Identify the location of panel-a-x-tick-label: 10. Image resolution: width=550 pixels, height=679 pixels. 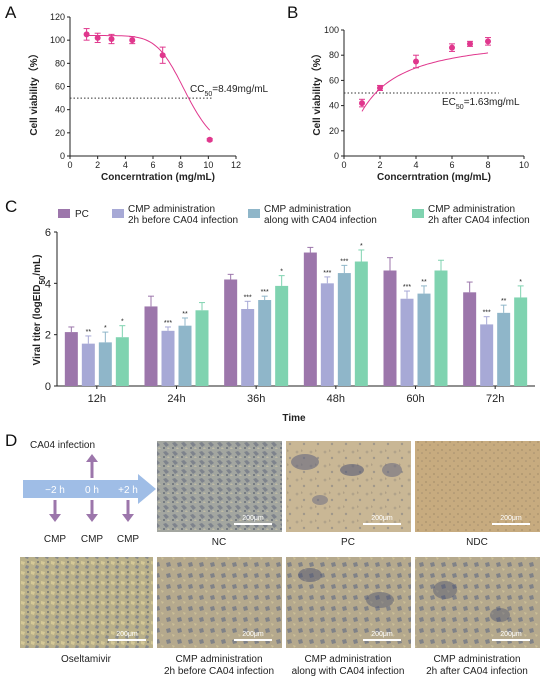
(208, 165).